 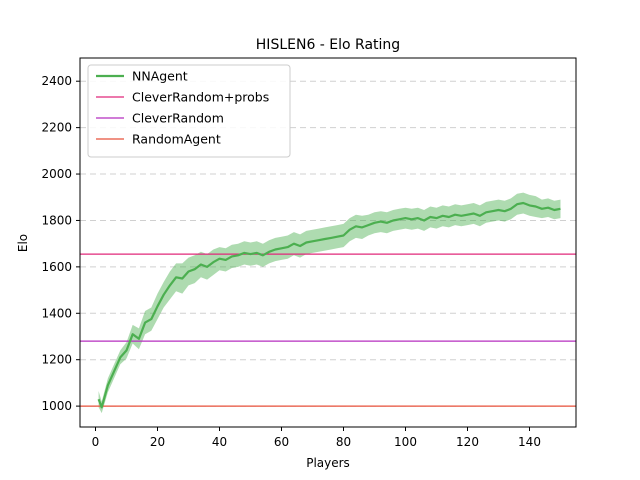 What do you see at coordinates (176, 139) in the screenshot?
I see `legend-label-randomagent: RandomAgent` at bounding box center [176, 139].